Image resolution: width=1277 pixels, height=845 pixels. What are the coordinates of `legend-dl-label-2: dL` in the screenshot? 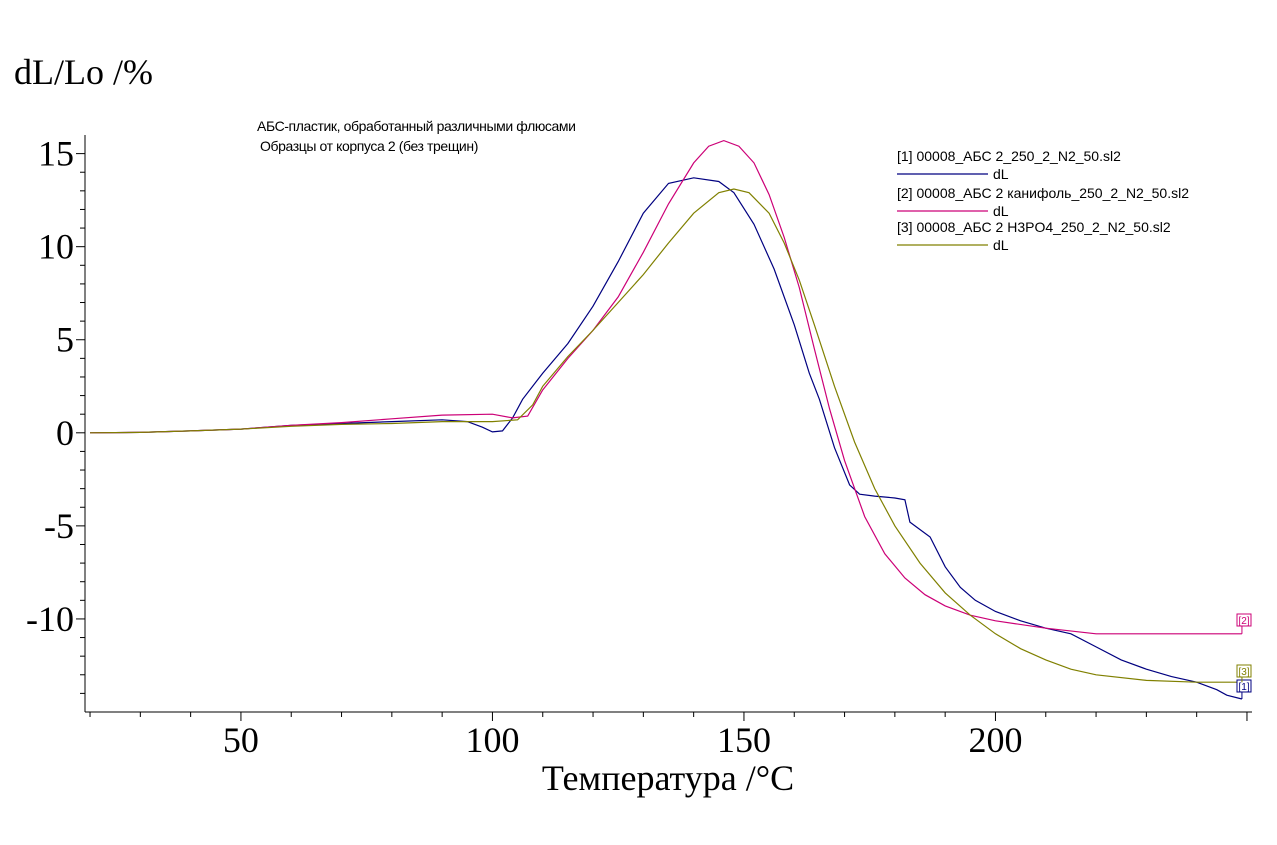 It's located at (1001, 211).